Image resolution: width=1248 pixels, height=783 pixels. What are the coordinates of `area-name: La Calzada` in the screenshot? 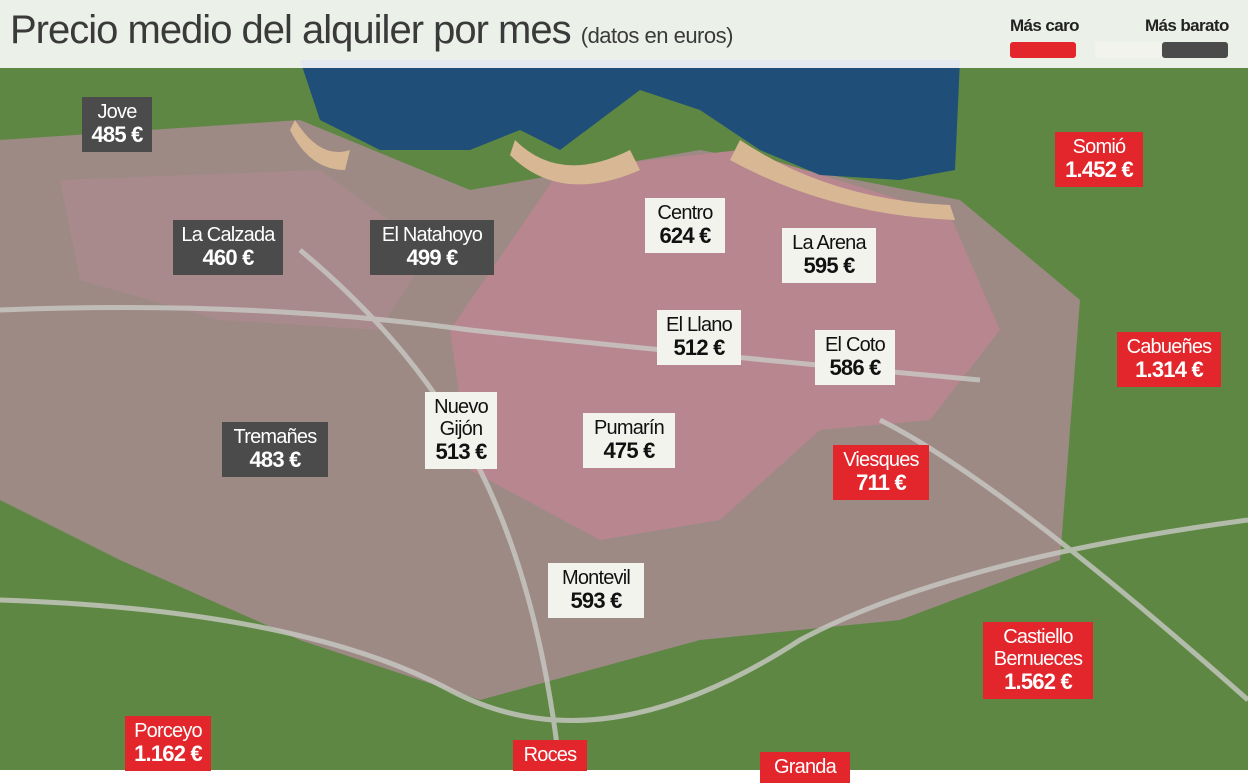 It's located at (228, 235).